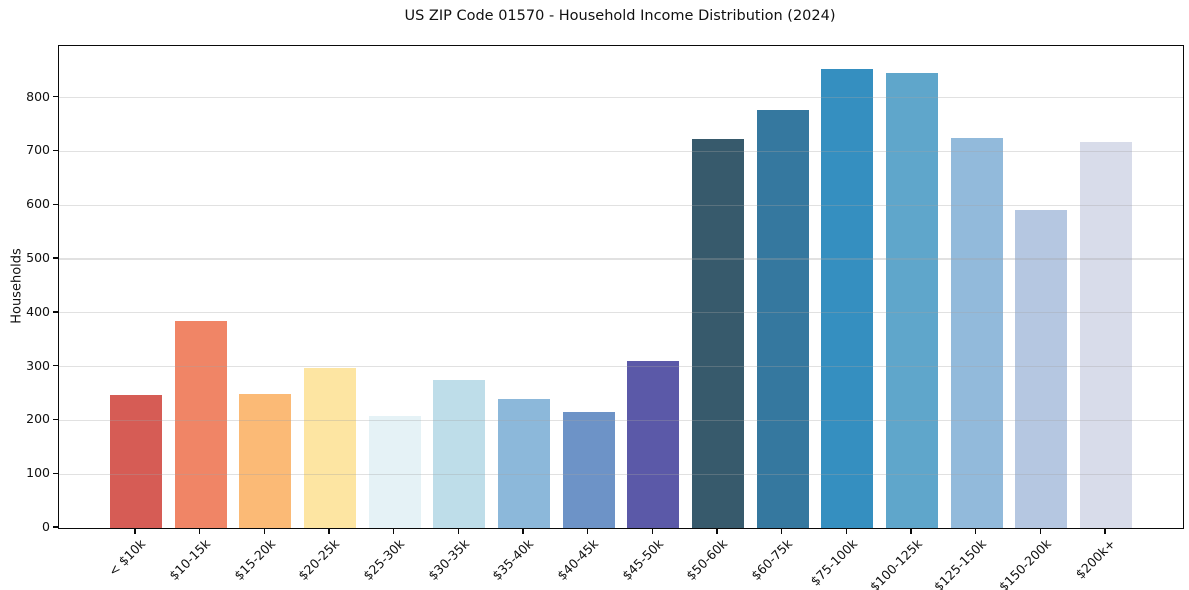  Describe the element at coordinates (38, 204) in the screenshot. I see `y-tick-label-600: 600` at that location.